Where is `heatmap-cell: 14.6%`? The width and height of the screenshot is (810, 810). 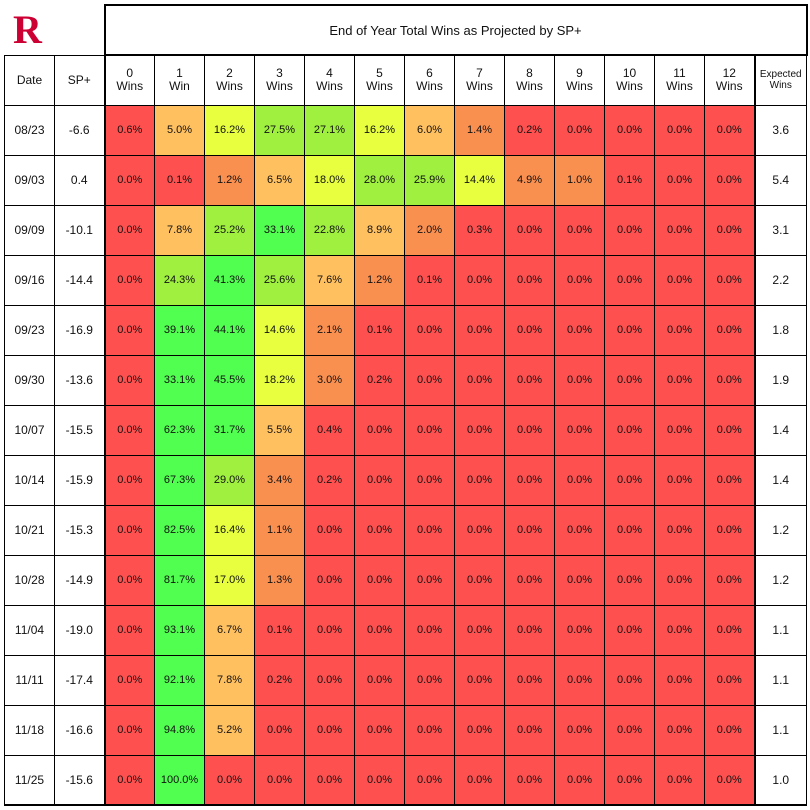
heatmap-cell: 14.6% is located at coordinates (279, 330).